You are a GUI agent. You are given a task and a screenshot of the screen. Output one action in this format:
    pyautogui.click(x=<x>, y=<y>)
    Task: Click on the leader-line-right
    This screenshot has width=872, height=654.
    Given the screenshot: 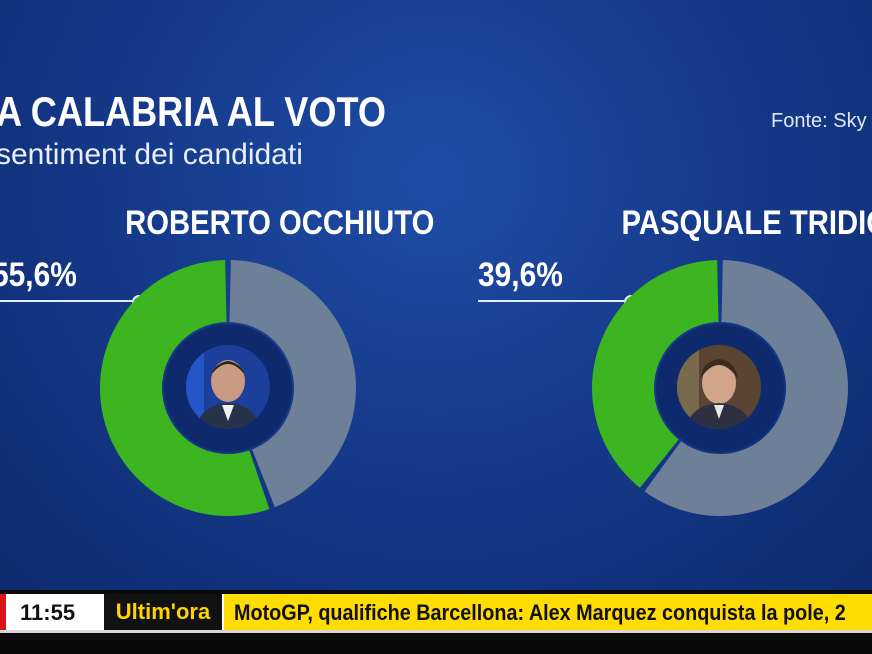 What is the action you would take?
    pyautogui.click(x=551, y=301)
    